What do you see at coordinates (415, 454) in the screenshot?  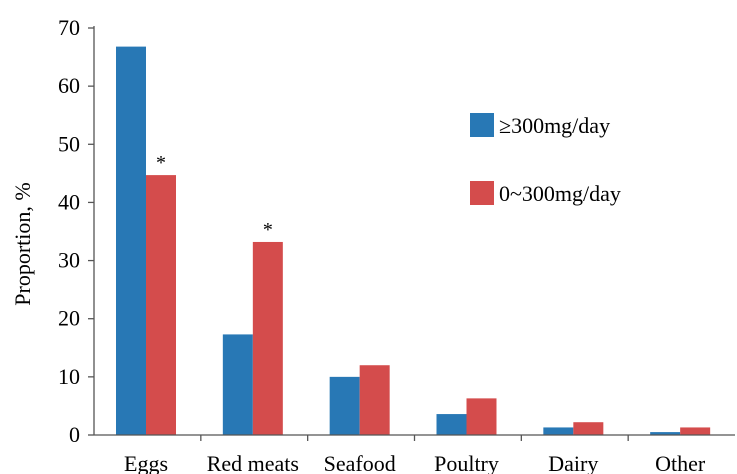 I see `x-ticks-group: Eggs Red meats Seafood Poultry Dairy Other` at bounding box center [415, 454].